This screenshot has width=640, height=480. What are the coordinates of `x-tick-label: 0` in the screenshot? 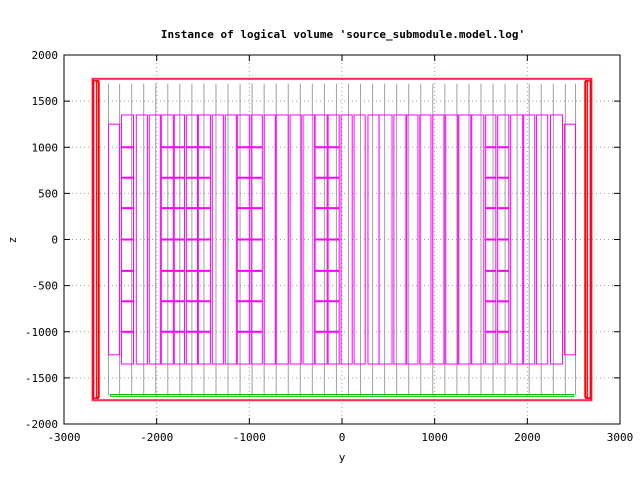 It's located at (342, 437).